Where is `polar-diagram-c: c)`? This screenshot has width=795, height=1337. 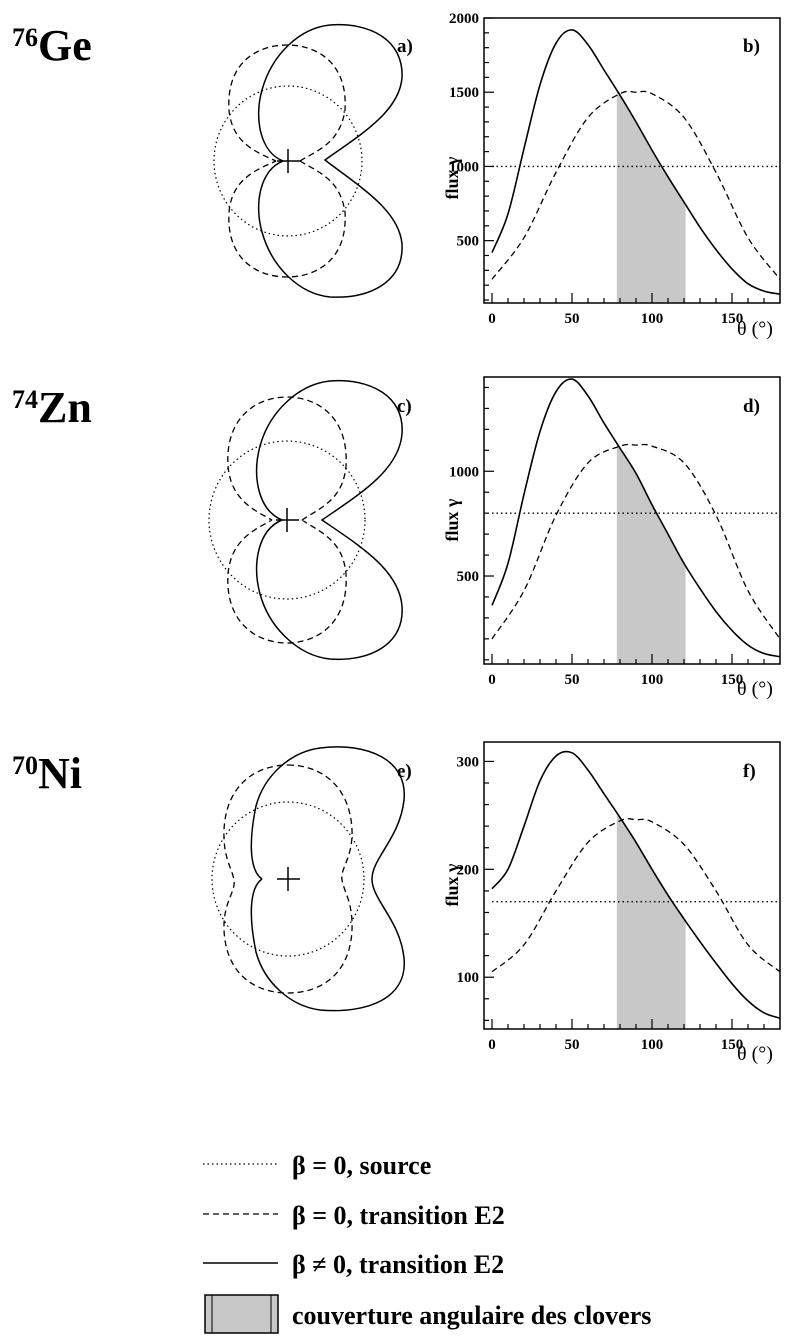 polar-diagram-c: c) is located at coordinates (310, 520).